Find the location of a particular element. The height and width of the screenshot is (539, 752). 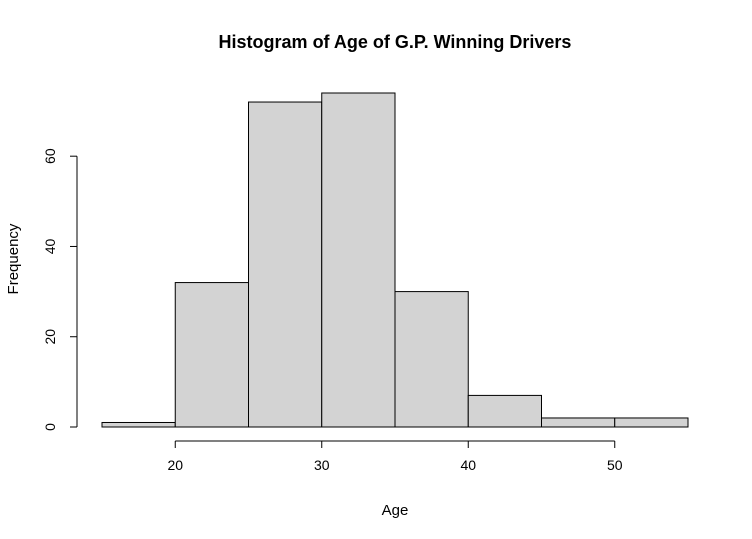

y-axis-label: Frequency is located at coordinates (13, 258).